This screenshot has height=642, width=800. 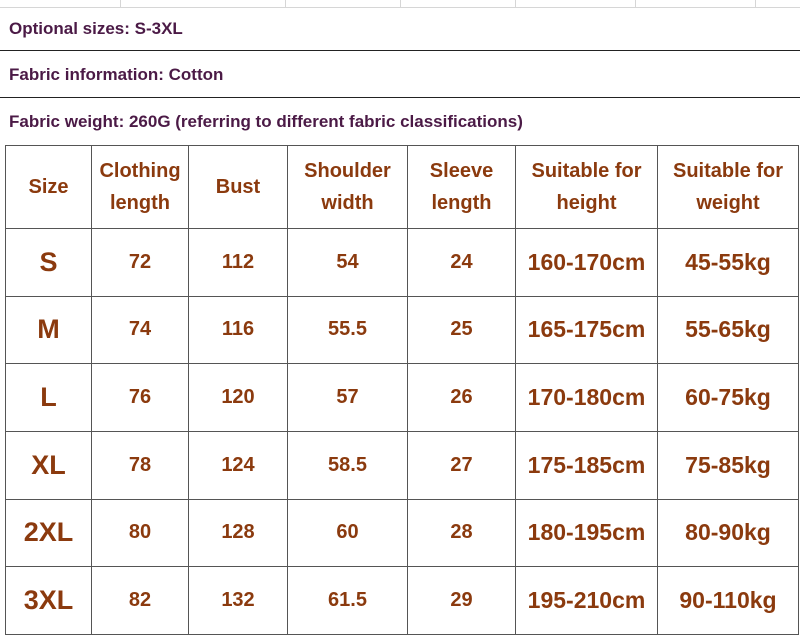 What do you see at coordinates (347, 600) in the screenshot?
I see `shoulder-width-cell: 61.5` at bounding box center [347, 600].